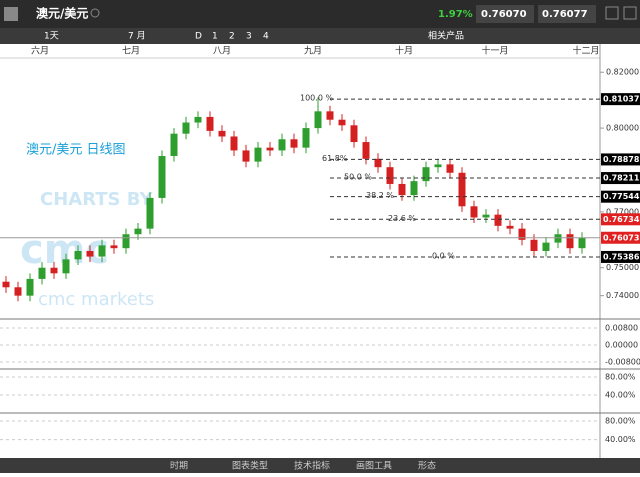 The width and height of the screenshot is (640, 477). Describe the element at coordinates (621, 237) in the screenshot. I see `price-label: 0.760735` at that location.